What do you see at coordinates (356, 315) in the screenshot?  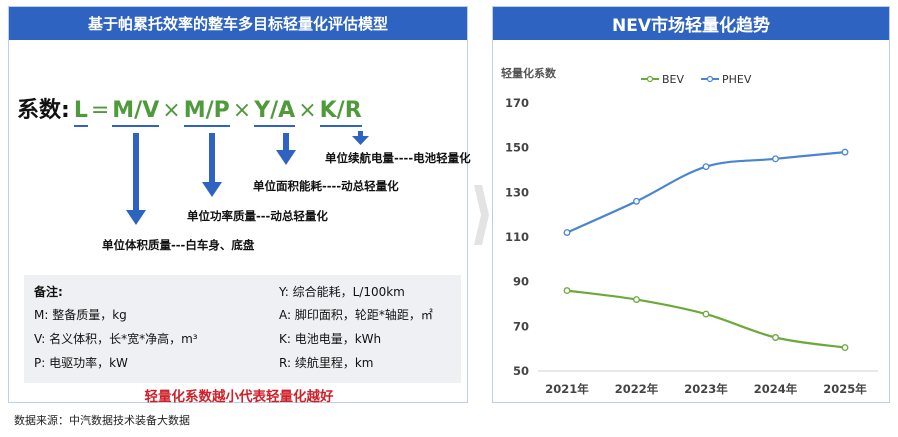 I see `note-a: A: 脚印面积，轮距*轴距，㎡` at bounding box center [356, 315].